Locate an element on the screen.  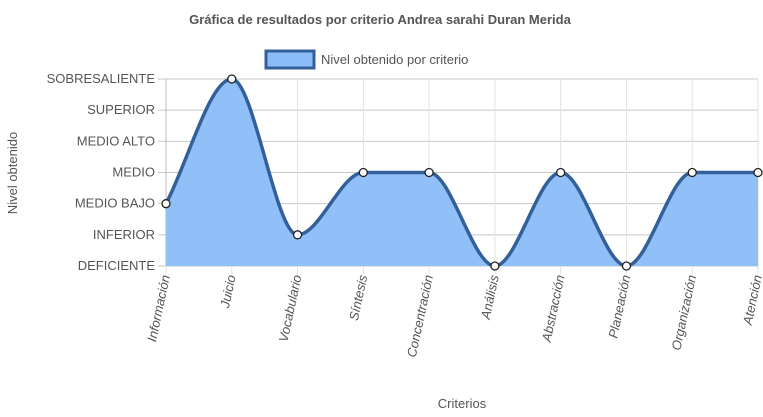
x-tick-label: Información is located at coordinates (158, 309).